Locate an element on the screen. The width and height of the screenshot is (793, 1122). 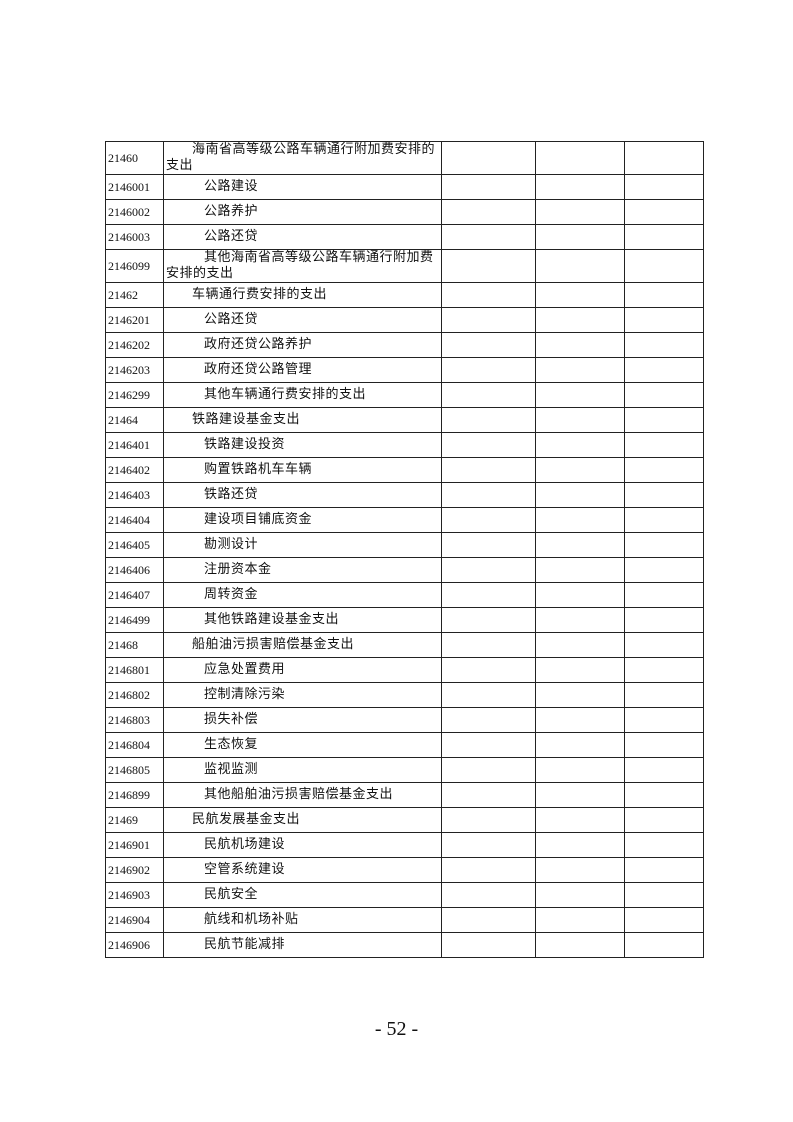
name-cell: 公路建设 is located at coordinates (302, 187).